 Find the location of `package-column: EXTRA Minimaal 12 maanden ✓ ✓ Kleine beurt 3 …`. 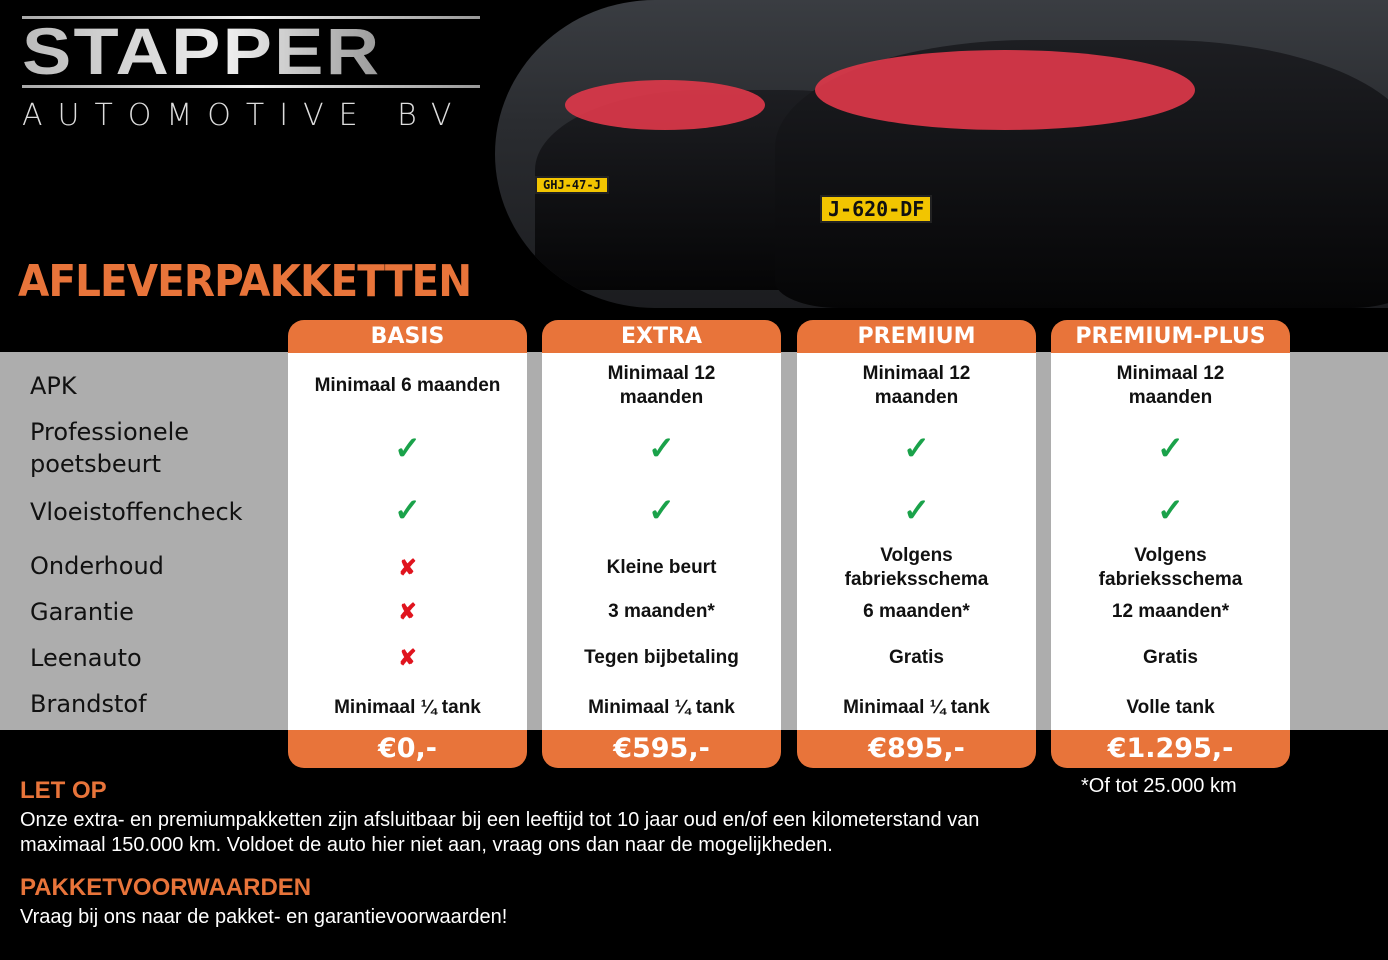

package-column: EXTRA Minimaal 12 maanden ✓ ✓ Kleine beurt 3 … is located at coordinates (661, 544).